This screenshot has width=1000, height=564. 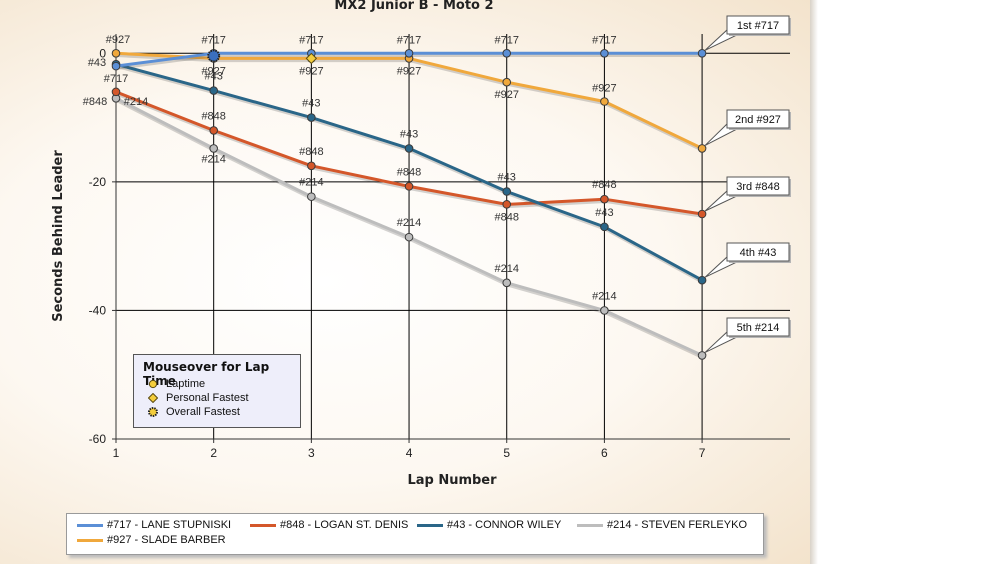 What do you see at coordinates (702, 453) in the screenshot?
I see `x-tick-label: 7` at bounding box center [702, 453].